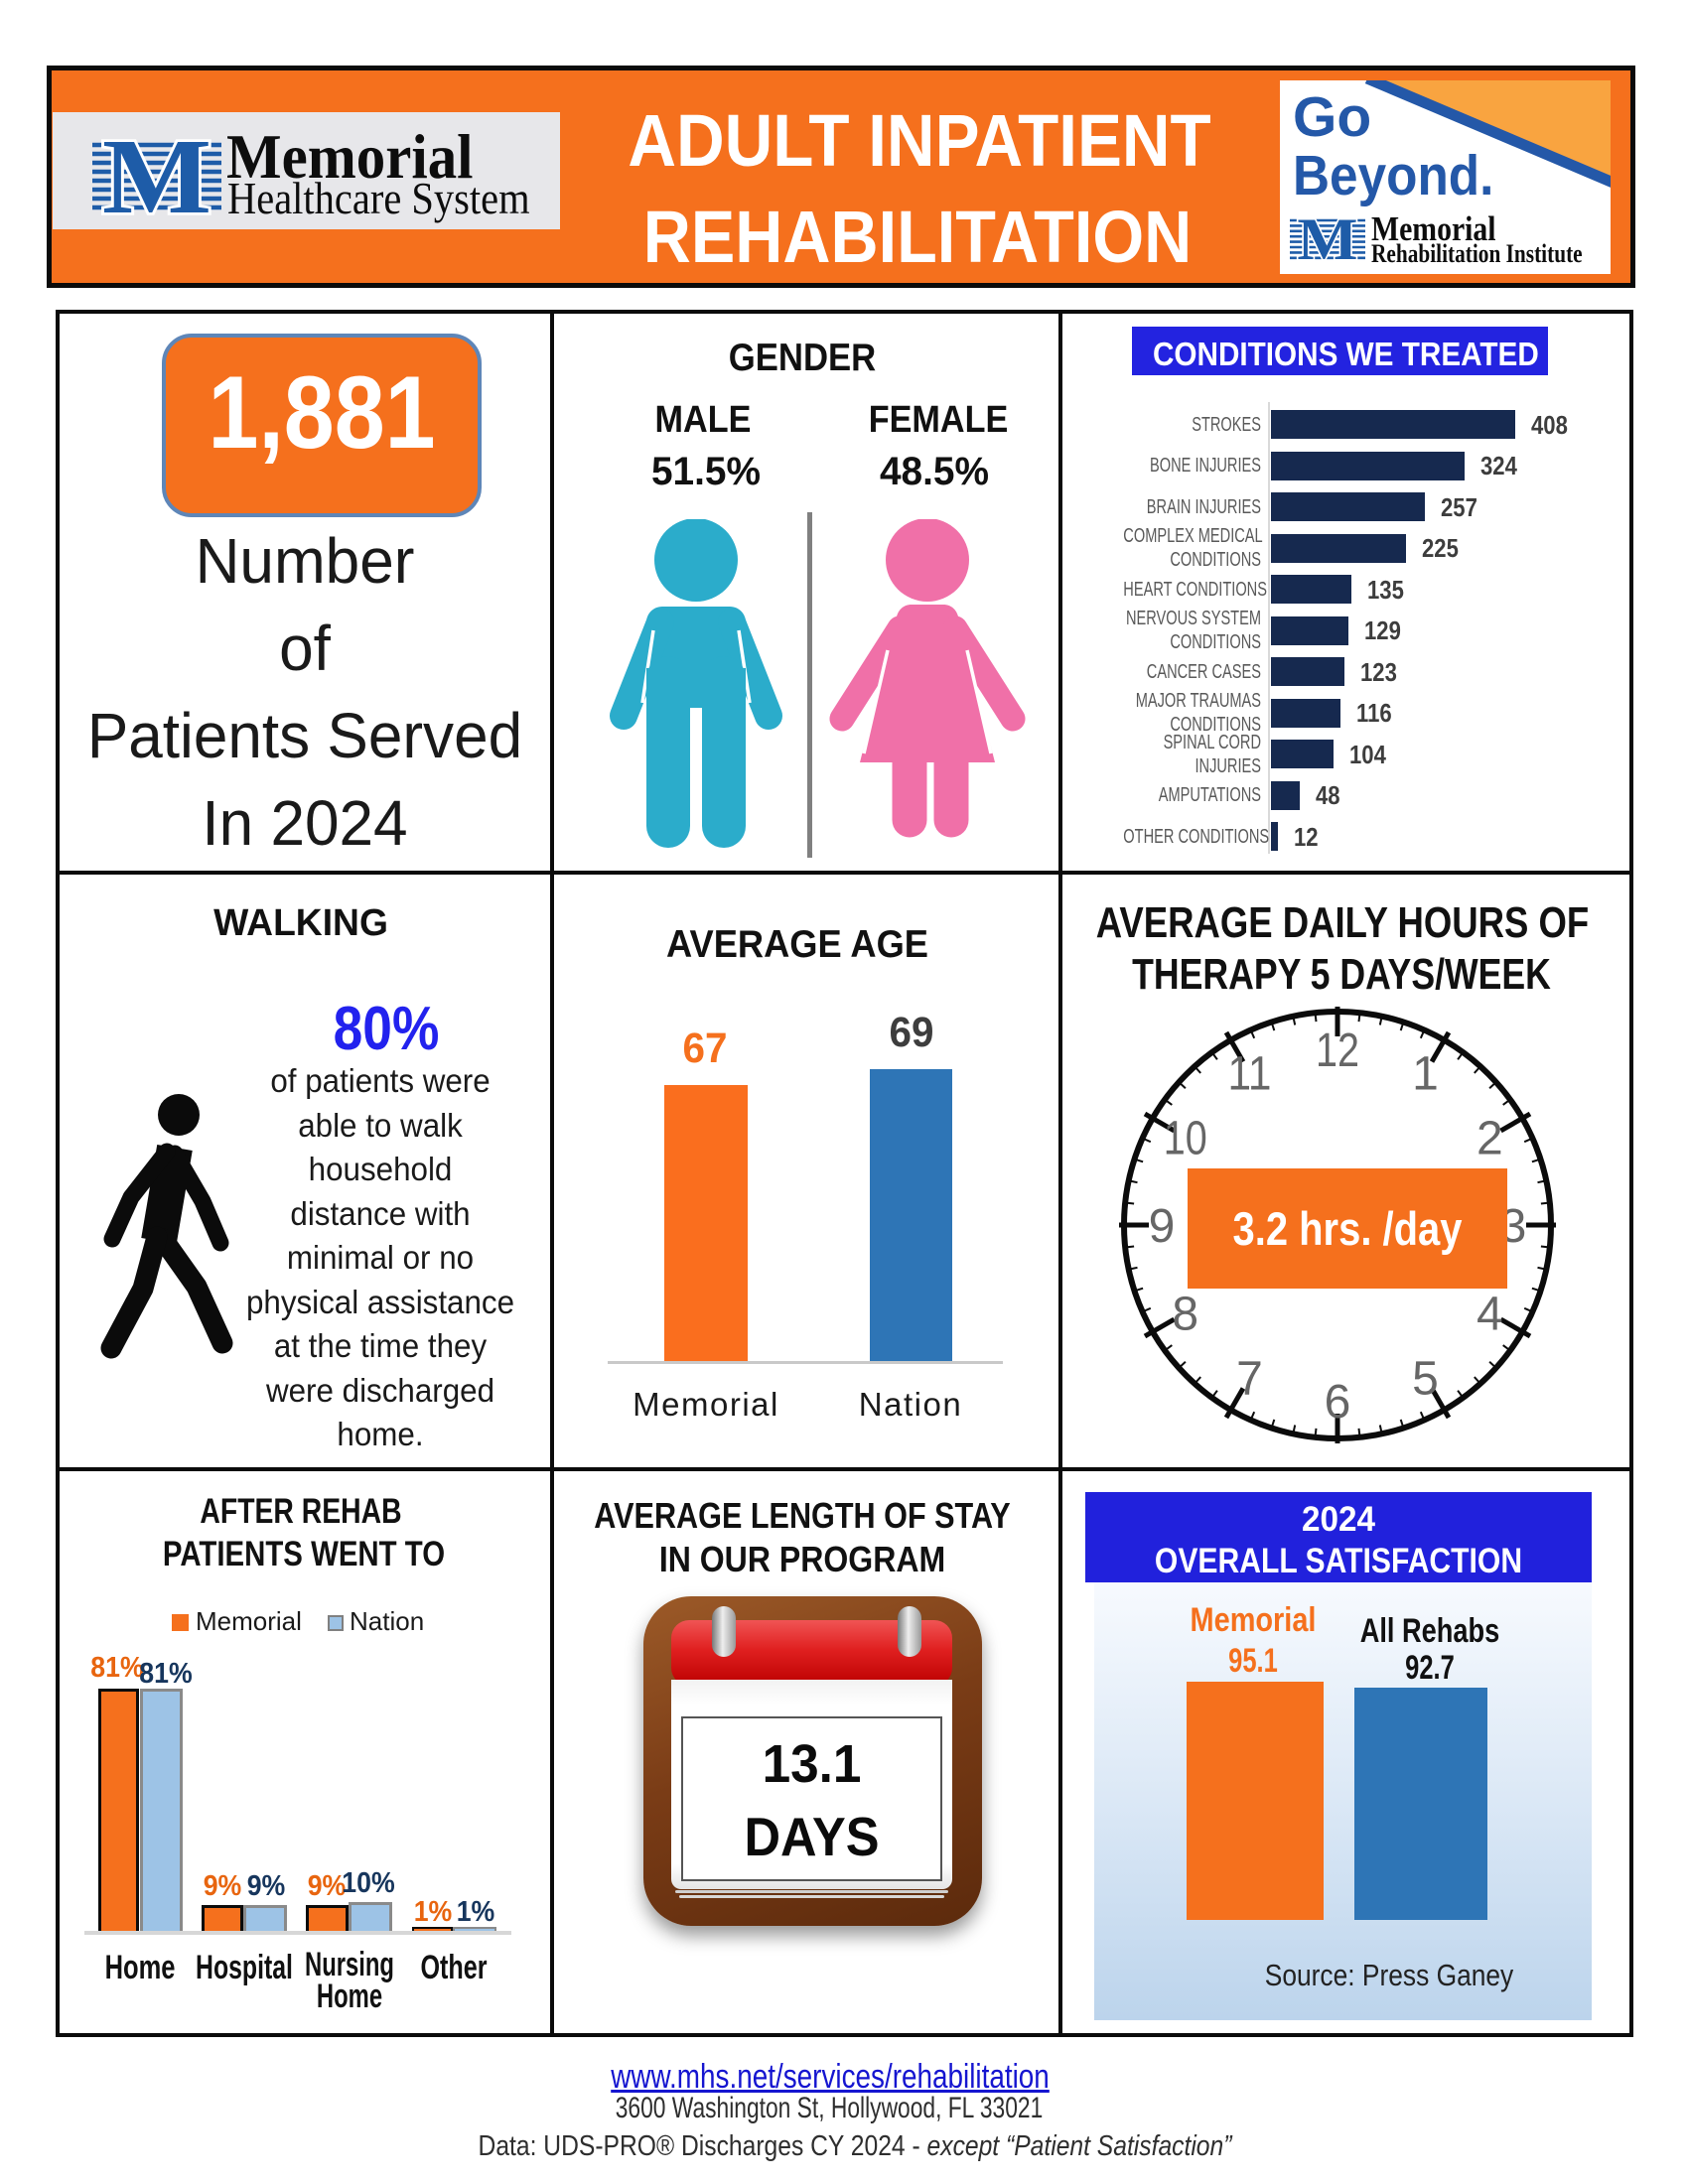 The height and width of the screenshot is (2184, 1688). I want to click on svg-text: 1, so click(1425, 1074).